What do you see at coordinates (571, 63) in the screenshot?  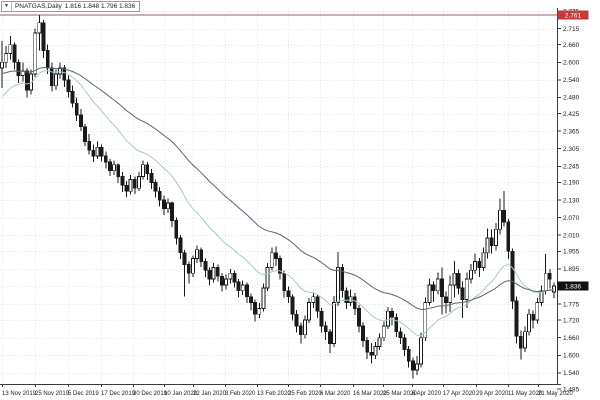 I see `price-label: 2.600` at bounding box center [571, 63].